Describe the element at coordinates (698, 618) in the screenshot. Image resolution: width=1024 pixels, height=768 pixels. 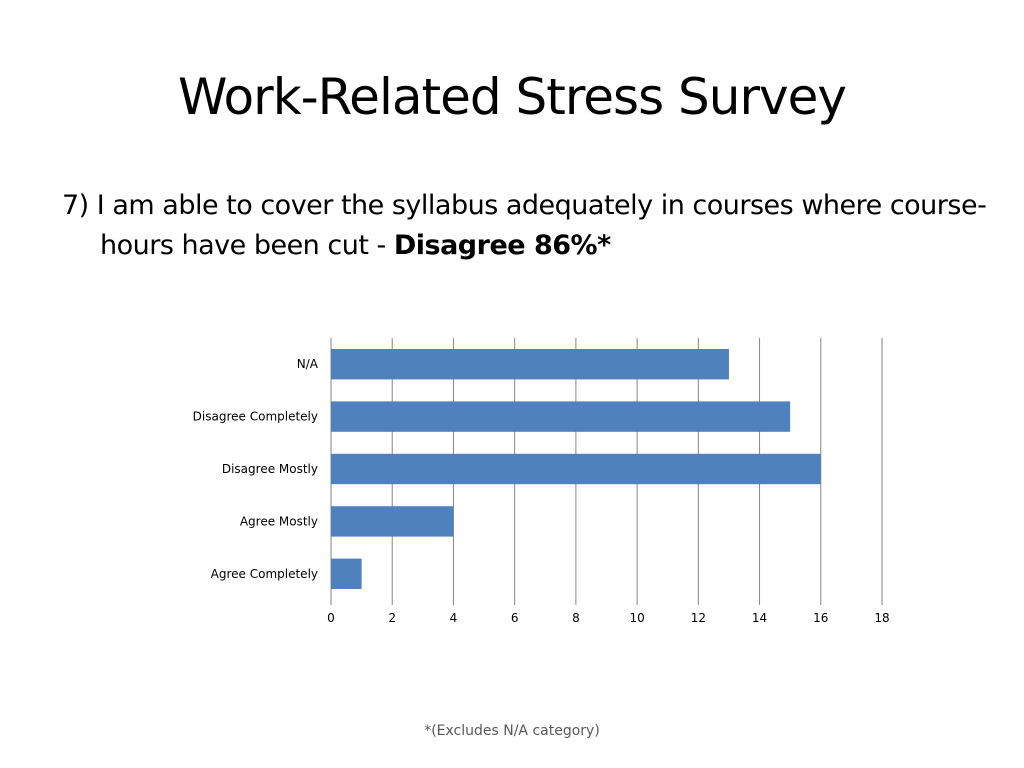
I see `x-tick-label: 12` at that location.